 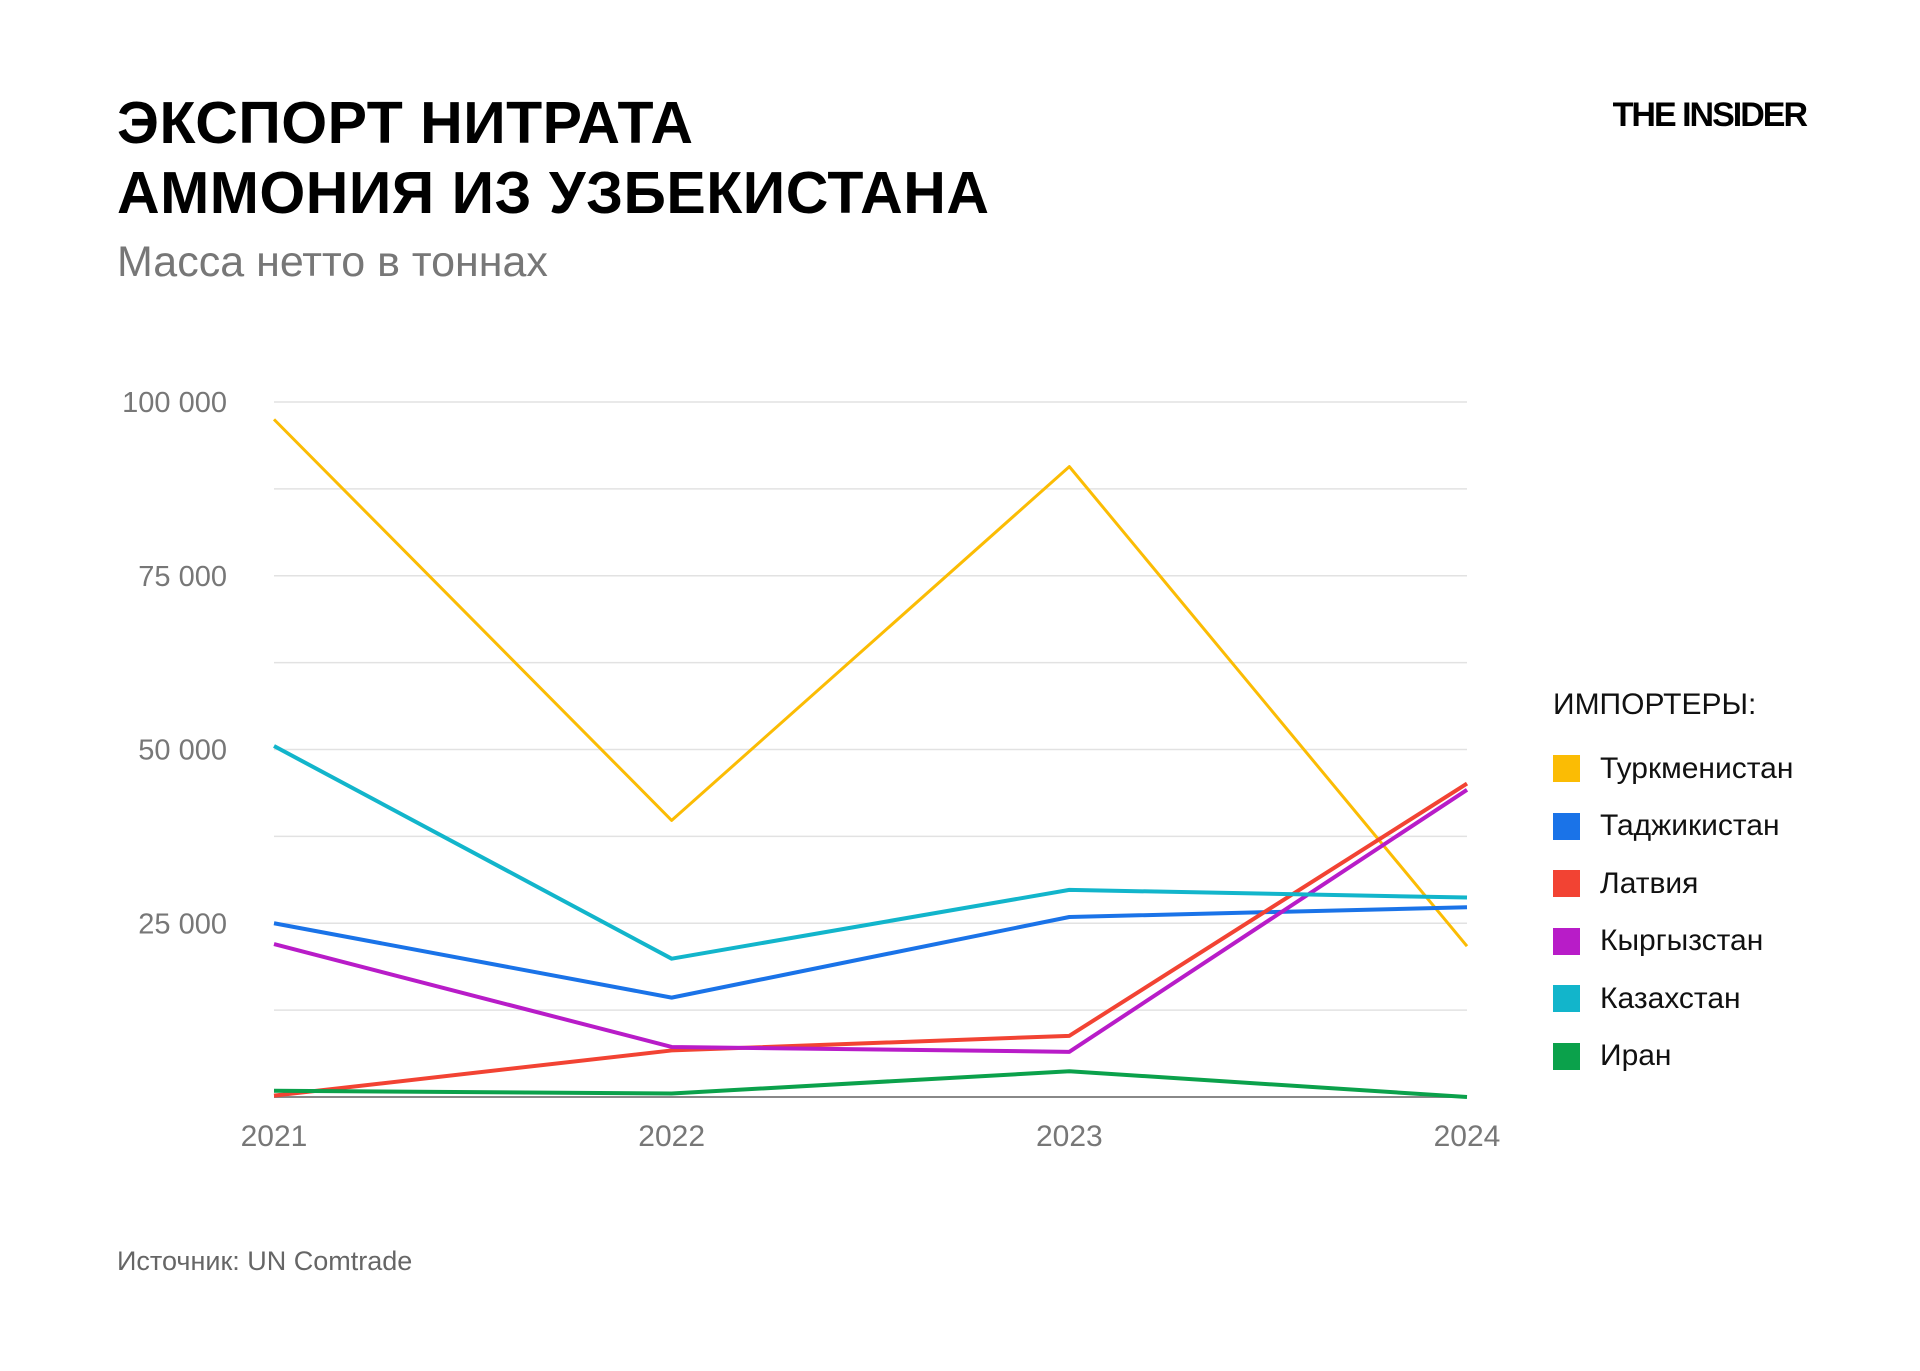 I want to click on legend-item: Туркменистан, so click(x=1673, y=769).